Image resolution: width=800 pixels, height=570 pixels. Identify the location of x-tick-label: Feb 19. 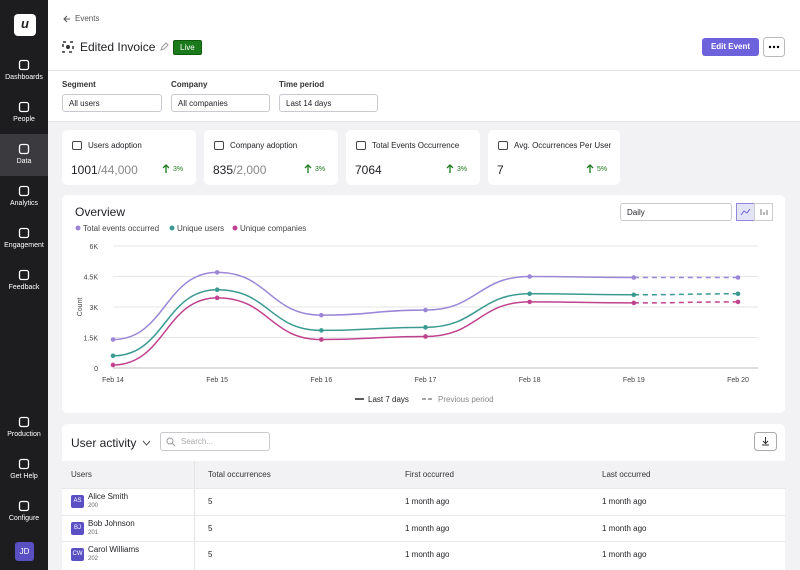
(634, 380).